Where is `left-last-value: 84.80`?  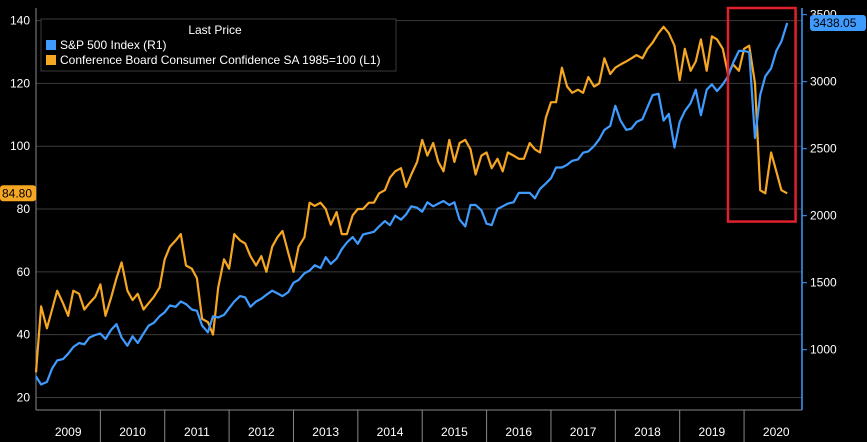
left-last-value: 84.80 is located at coordinates (17, 193).